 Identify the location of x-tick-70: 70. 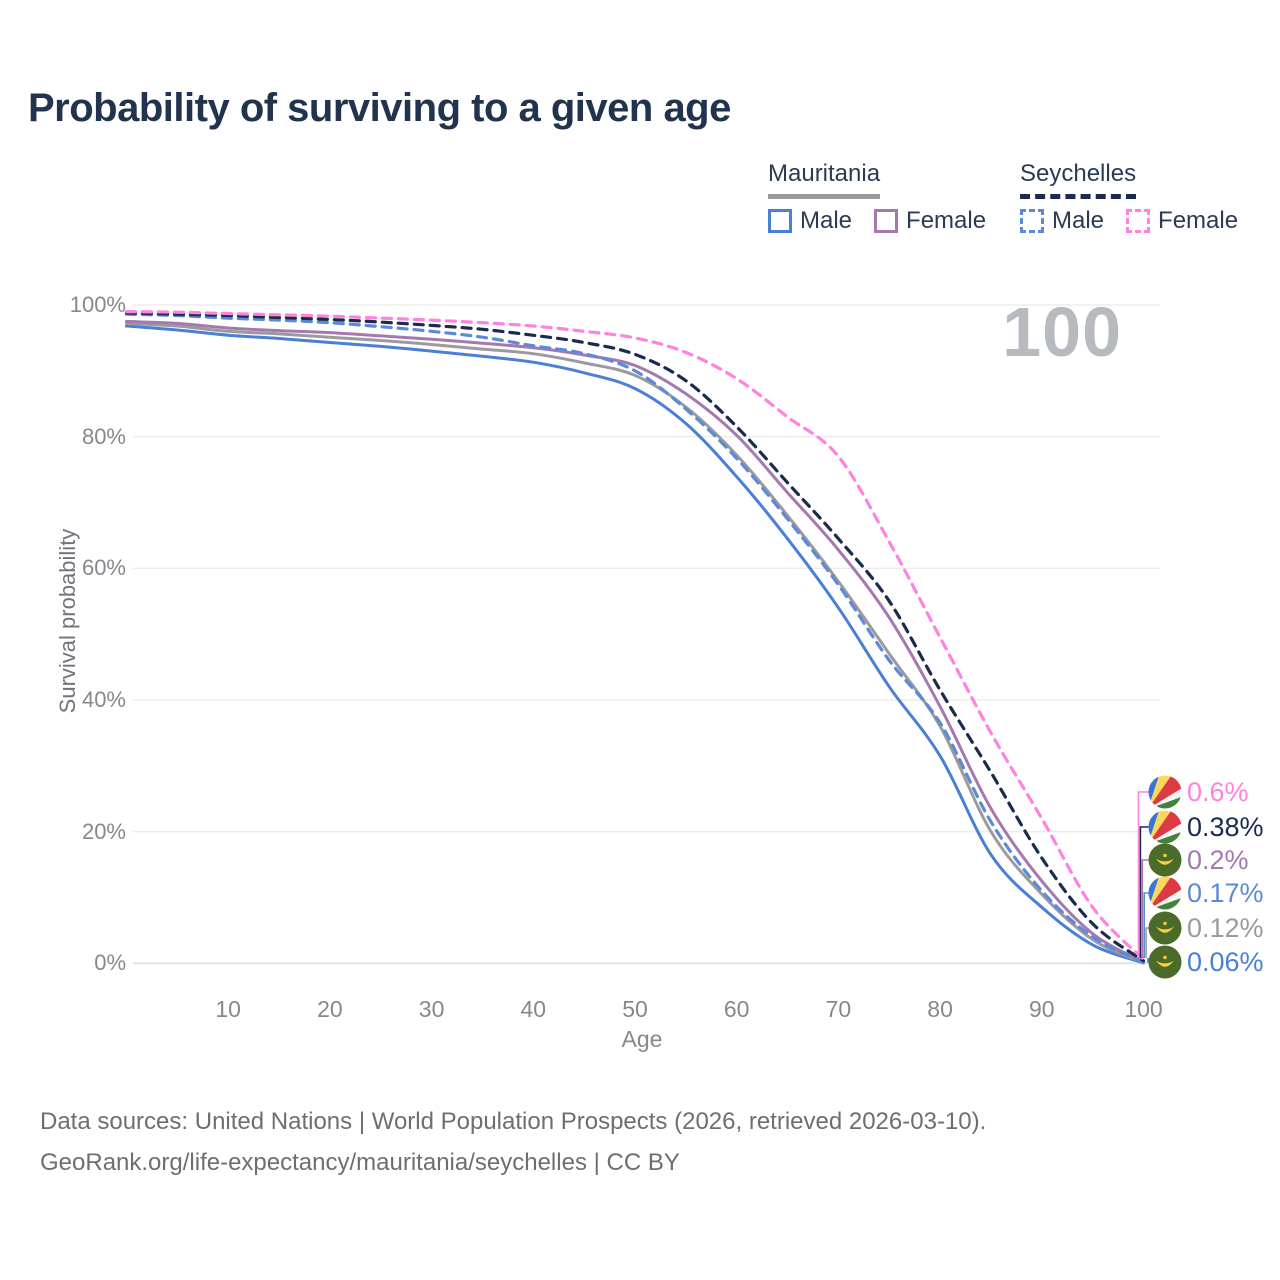
(838, 1009).